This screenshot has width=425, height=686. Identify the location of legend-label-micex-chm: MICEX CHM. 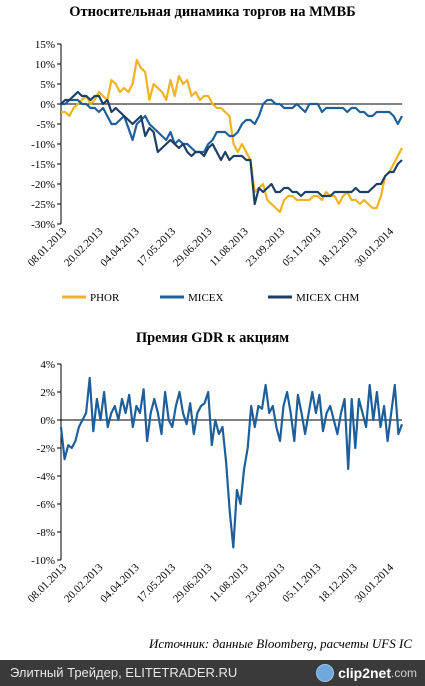
(327, 298).